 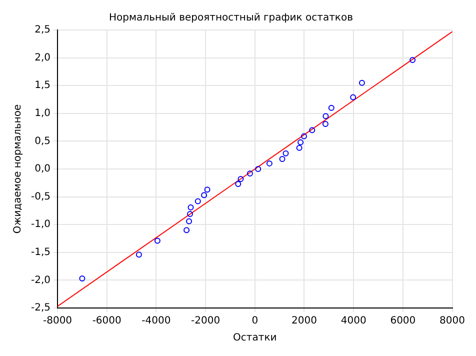 What do you see at coordinates (107, 321) in the screenshot?
I see `x-tick-label: -6000` at bounding box center [107, 321].